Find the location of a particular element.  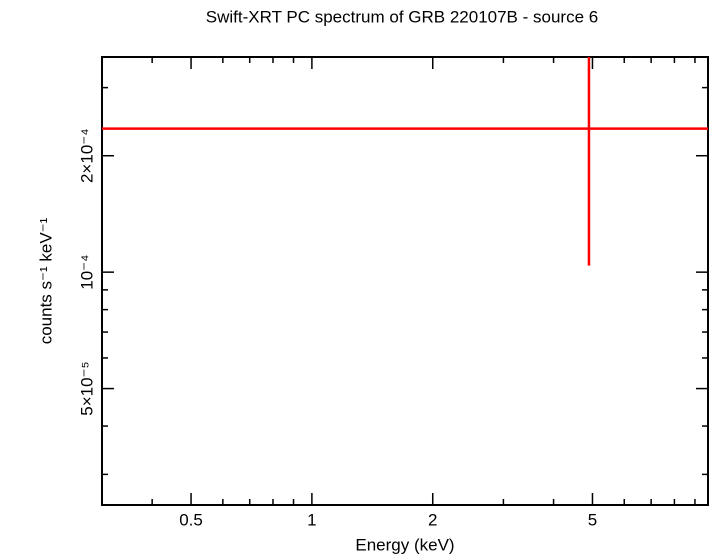

y-tick-label: 2×10⁻⁴ is located at coordinates (86, 155).